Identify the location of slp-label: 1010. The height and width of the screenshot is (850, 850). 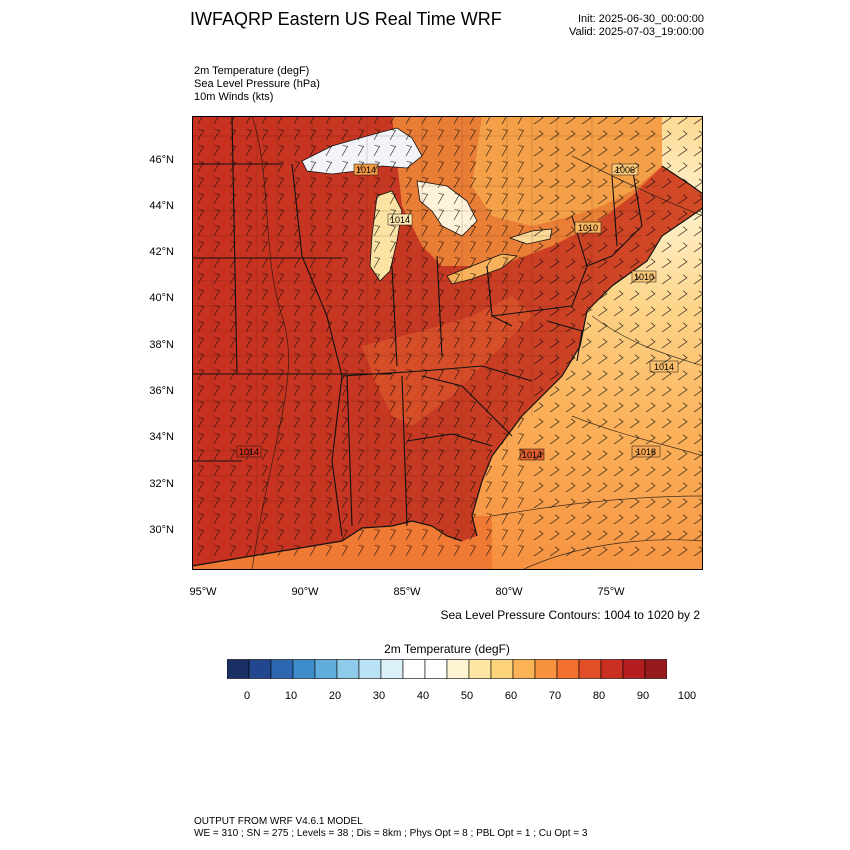
(644, 277).